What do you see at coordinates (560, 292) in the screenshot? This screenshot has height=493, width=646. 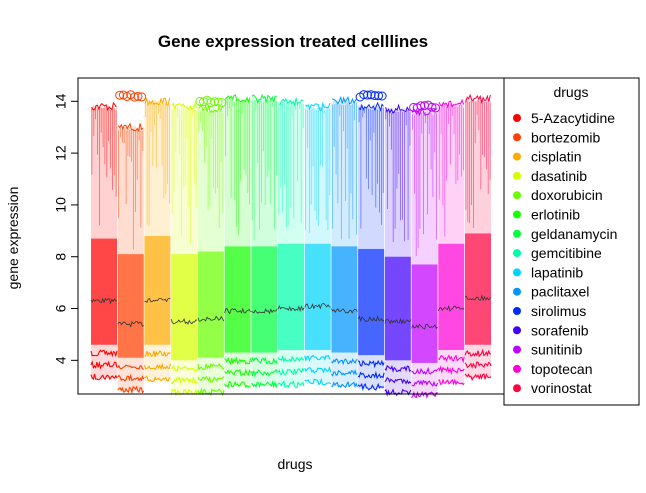 I see `legend-entry: paclitaxel` at bounding box center [560, 292].